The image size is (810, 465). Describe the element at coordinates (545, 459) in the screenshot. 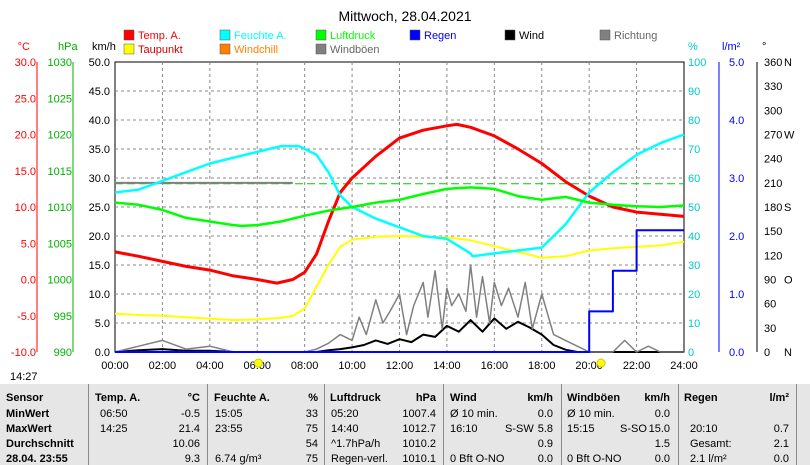

I see `wind-value: 0.0` at that location.